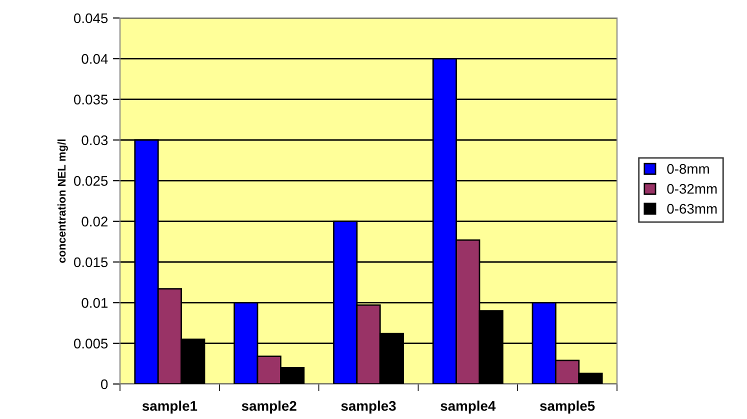  I want to click on legend-label: 0-63mm, so click(692, 209).